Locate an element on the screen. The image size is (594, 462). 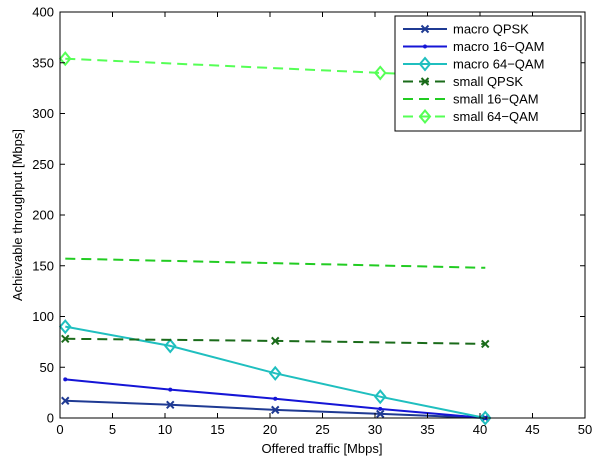
x-tick-label: 10 is located at coordinates (165, 429).